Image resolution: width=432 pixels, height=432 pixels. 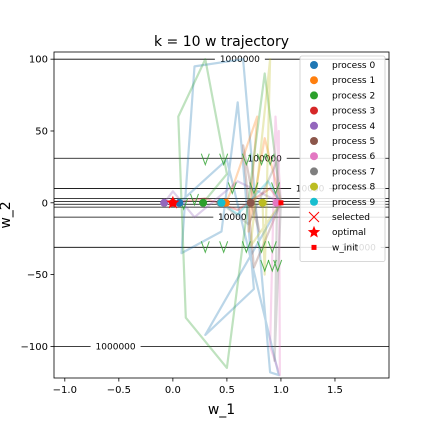 What do you see at coordinates (34, 347) in the screenshot?
I see `y-tick-label-0: −100` at bounding box center [34, 347].